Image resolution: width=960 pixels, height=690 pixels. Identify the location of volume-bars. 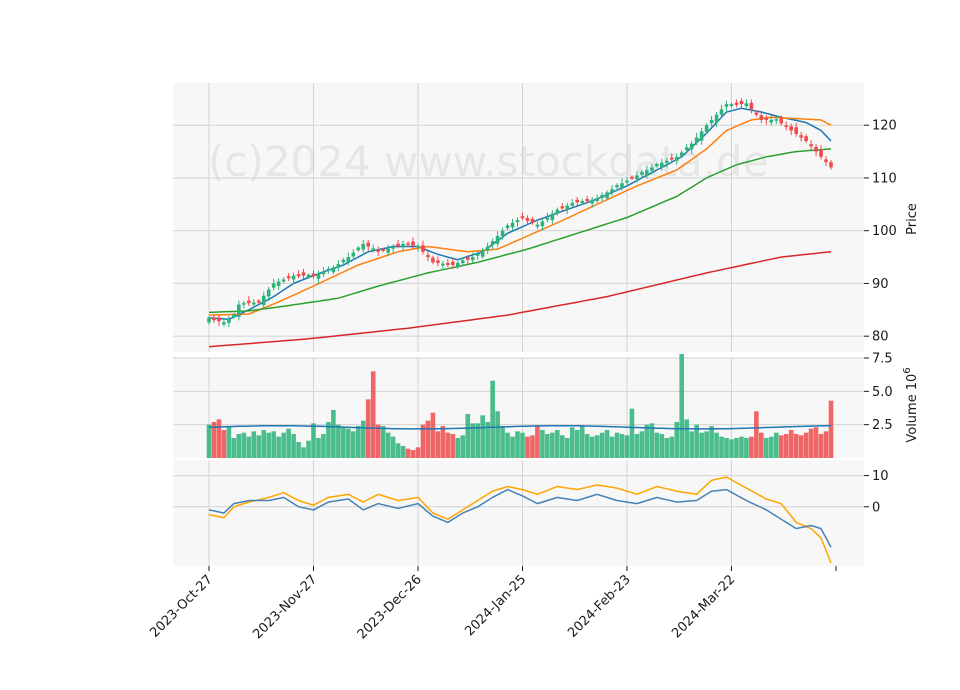
(520, 406).